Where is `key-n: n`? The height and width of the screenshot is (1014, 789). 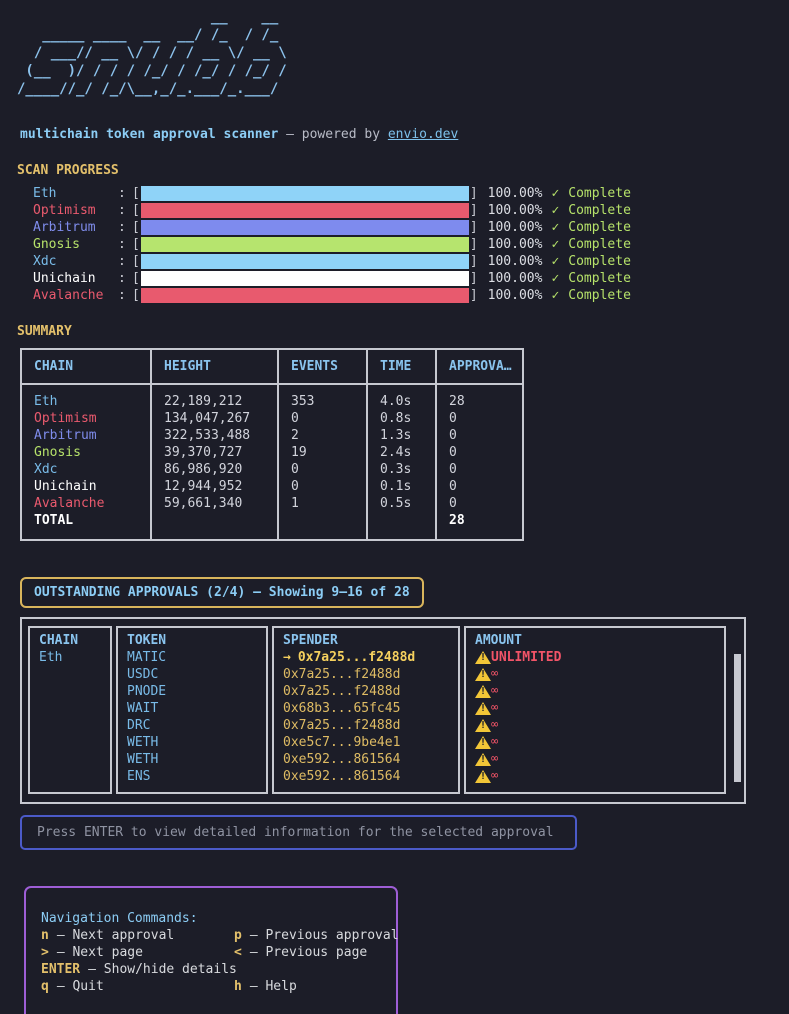 key-n: n is located at coordinates (45, 935).